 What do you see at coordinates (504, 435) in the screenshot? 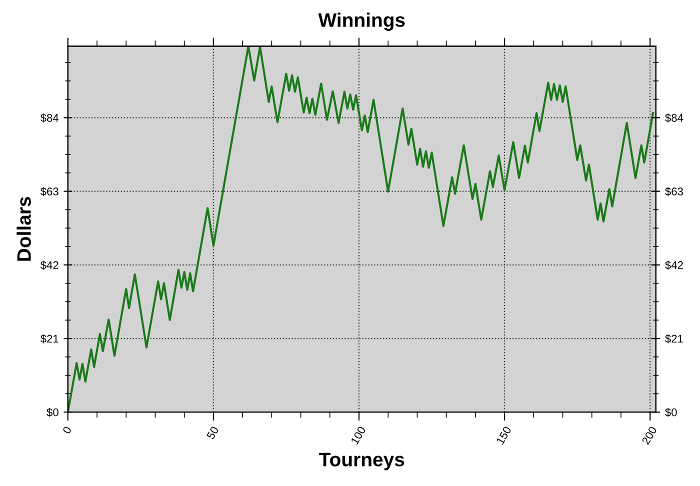
I see `x-tick-label: 150` at bounding box center [504, 435].